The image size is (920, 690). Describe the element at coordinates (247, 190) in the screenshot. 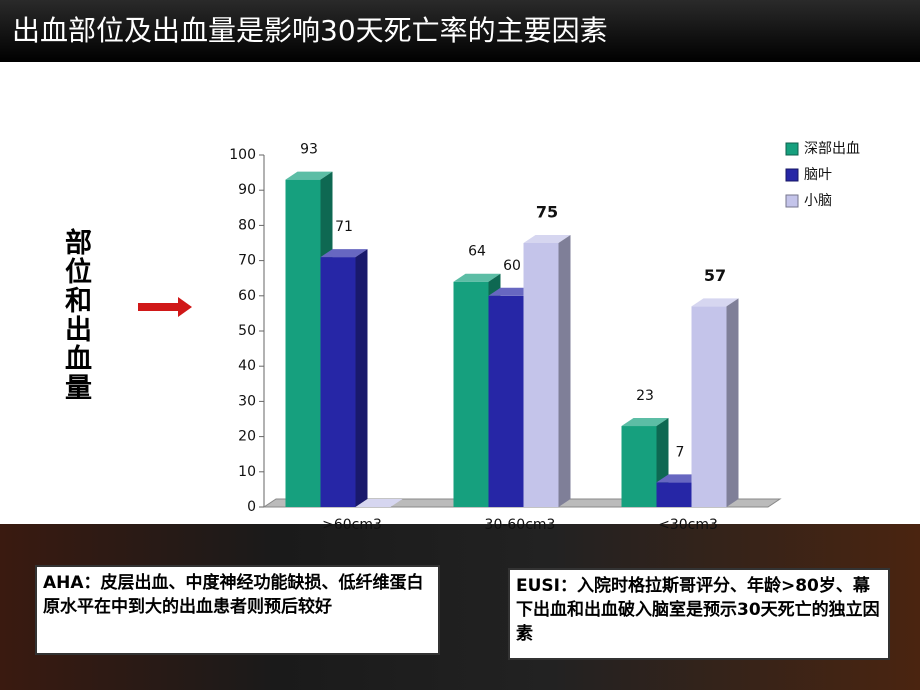

I see `y-tick-label: 90` at that location.